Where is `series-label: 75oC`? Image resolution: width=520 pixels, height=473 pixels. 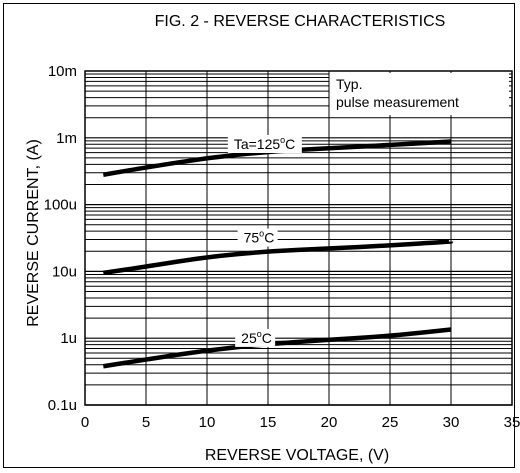
series-label: 75oC is located at coordinates (259, 237).